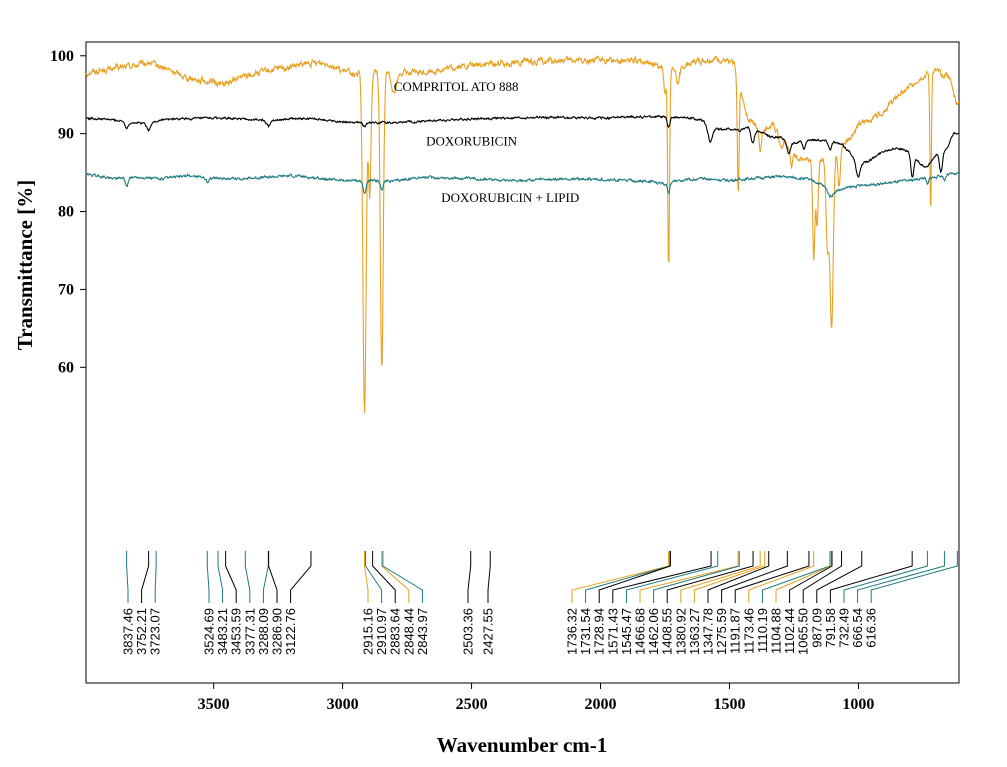 This screenshot has width=1007, height=767. What do you see at coordinates (653, 631) in the screenshot?
I see `peak-marker-label: 1462.06` at bounding box center [653, 631].